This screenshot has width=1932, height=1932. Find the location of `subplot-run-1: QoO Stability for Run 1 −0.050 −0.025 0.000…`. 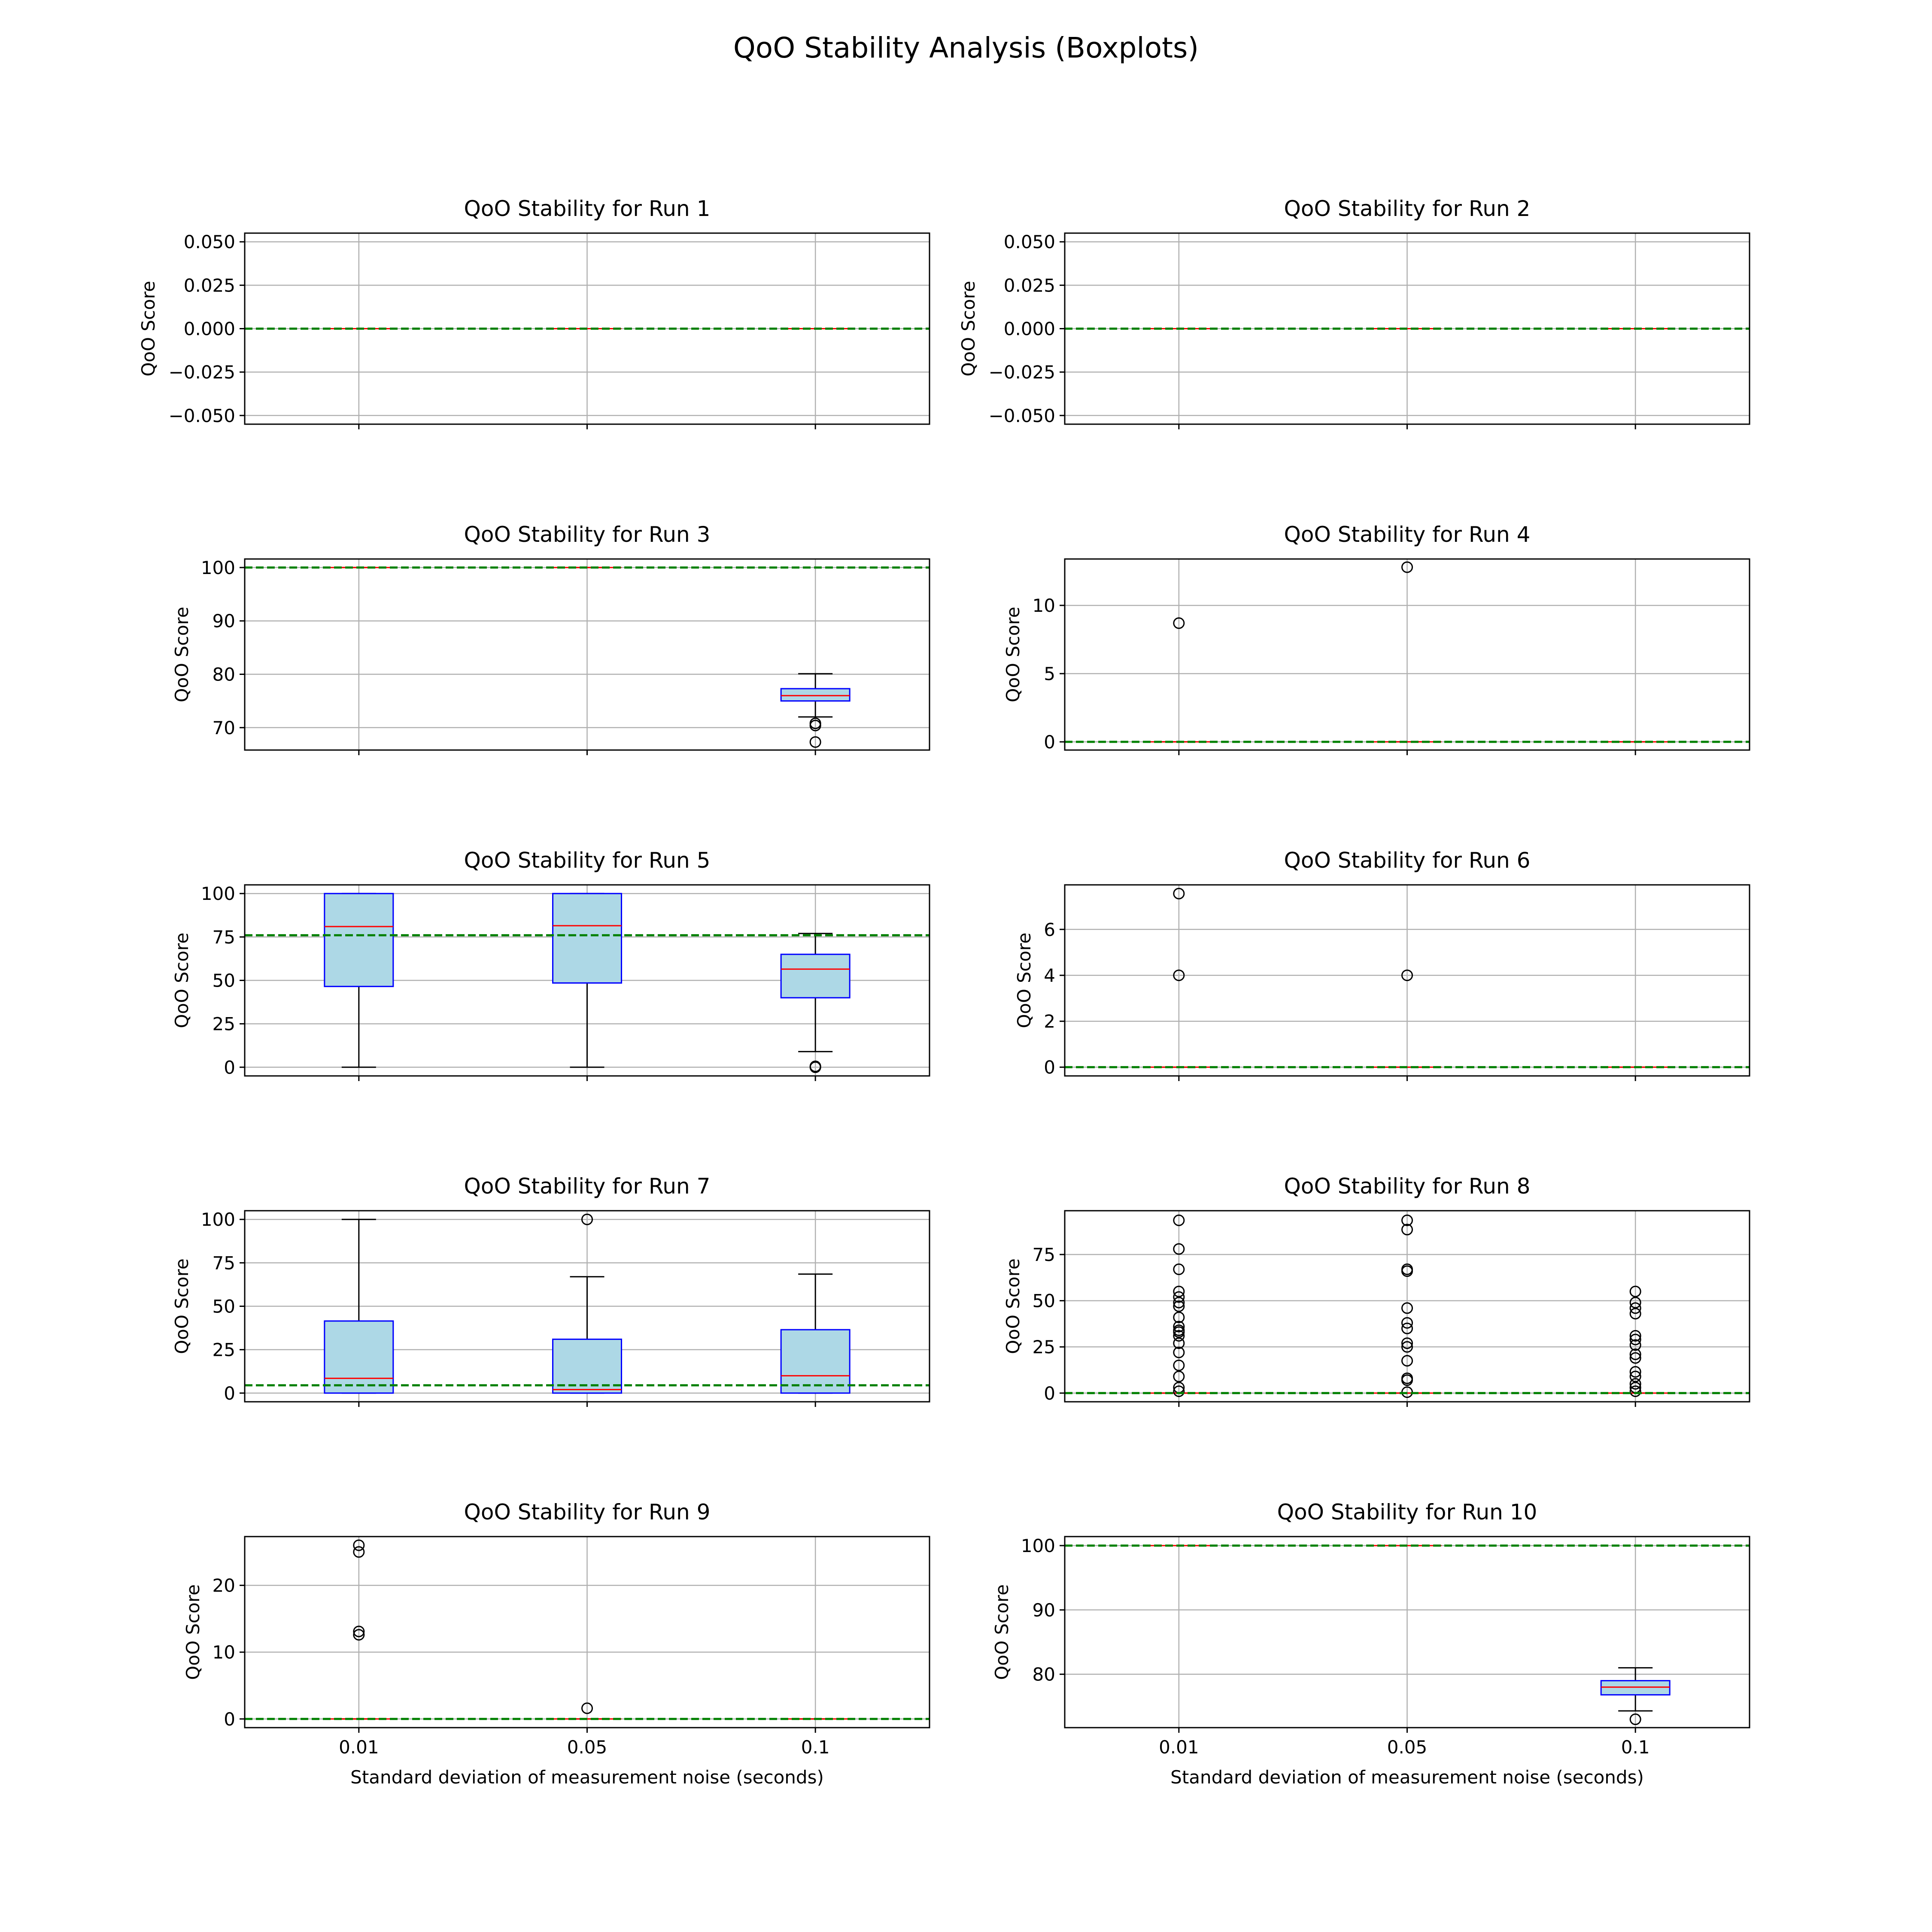

subplot-run-1: QoO Stability for Run 1 −0.050 −0.025 0.000… is located at coordinates (534, 312).